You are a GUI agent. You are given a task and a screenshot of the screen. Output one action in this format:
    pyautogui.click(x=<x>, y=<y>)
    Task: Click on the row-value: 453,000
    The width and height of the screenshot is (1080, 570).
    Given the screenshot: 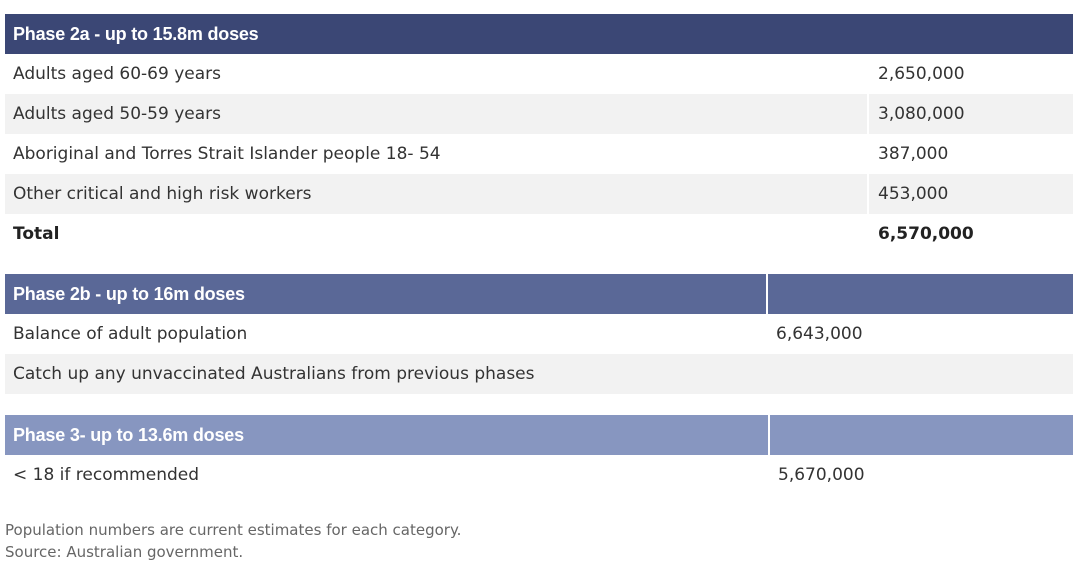 What is the action you would take?
    pyautogui.click(x=970, y=194)
    